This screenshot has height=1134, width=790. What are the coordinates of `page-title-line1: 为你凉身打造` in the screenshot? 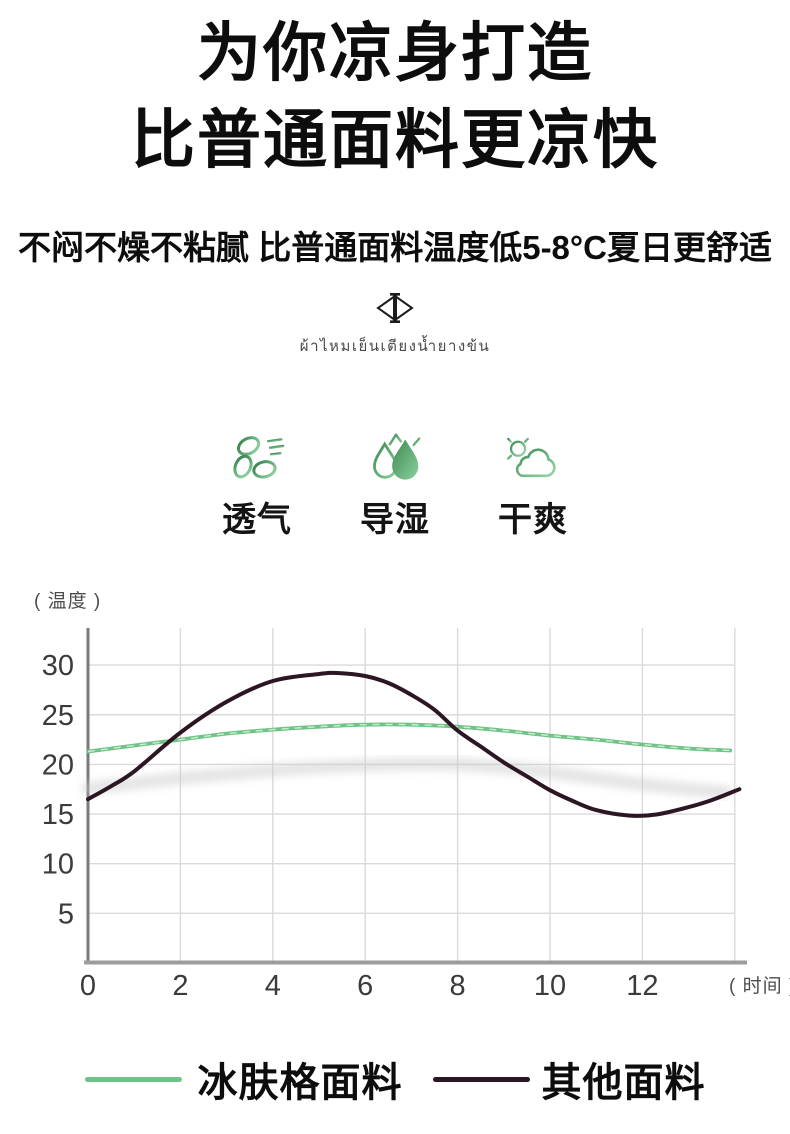 It's located at (395, 53).